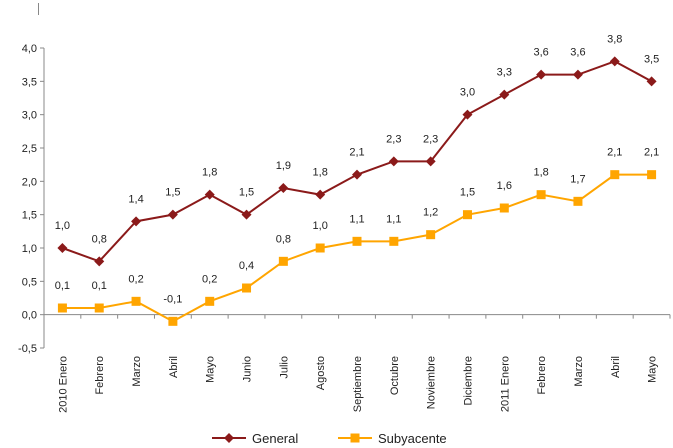  I want to click on data-label-subyacente: 1,6, so click(504, 186).